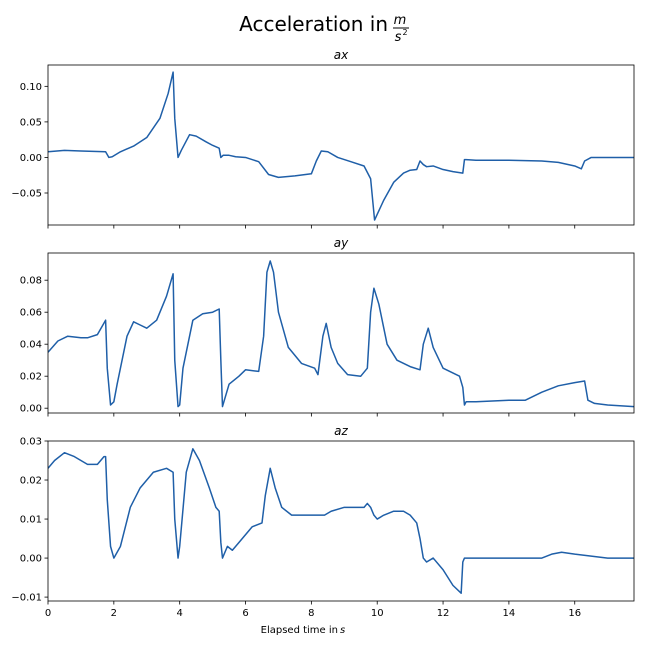 This screenshot has width=648, height=648. I want to click on figure-title: Acceleration in m s 2, so click(324, 28).